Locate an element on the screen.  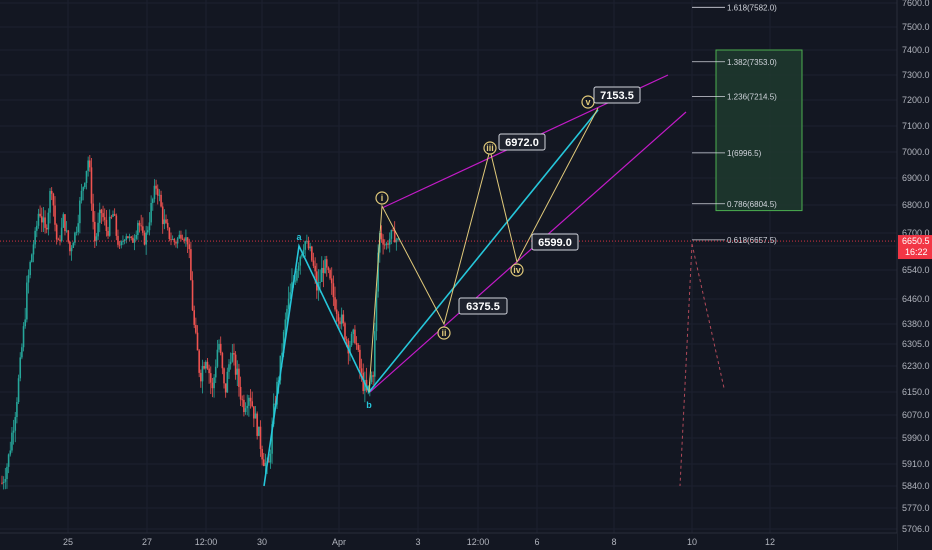
price-axis is located at coordinates (914, 275).